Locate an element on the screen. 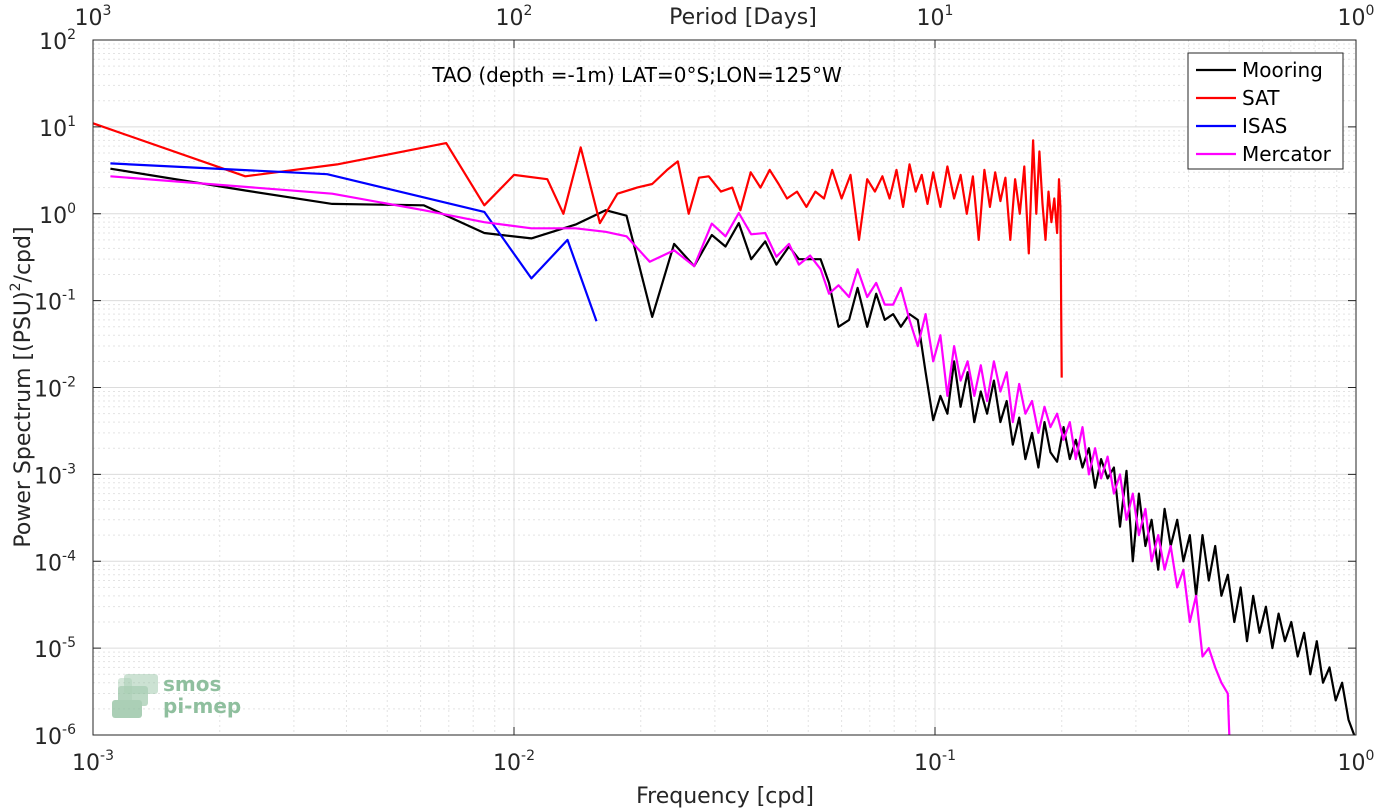 The width and height of the screenshot is (1377, 809). x2-axis-label: Period [Days] is located at coordinates (743, 17).